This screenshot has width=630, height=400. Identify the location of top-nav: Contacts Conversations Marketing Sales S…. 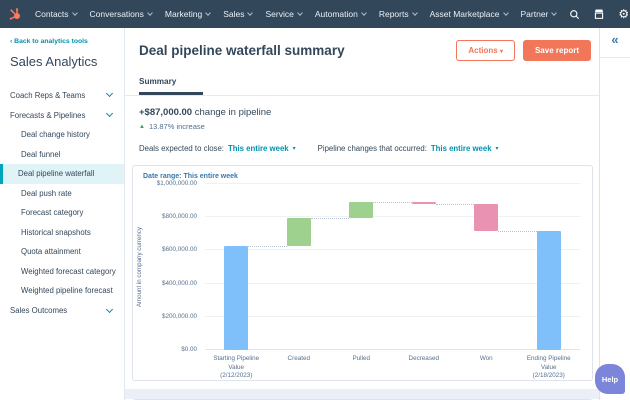
(315, 14).